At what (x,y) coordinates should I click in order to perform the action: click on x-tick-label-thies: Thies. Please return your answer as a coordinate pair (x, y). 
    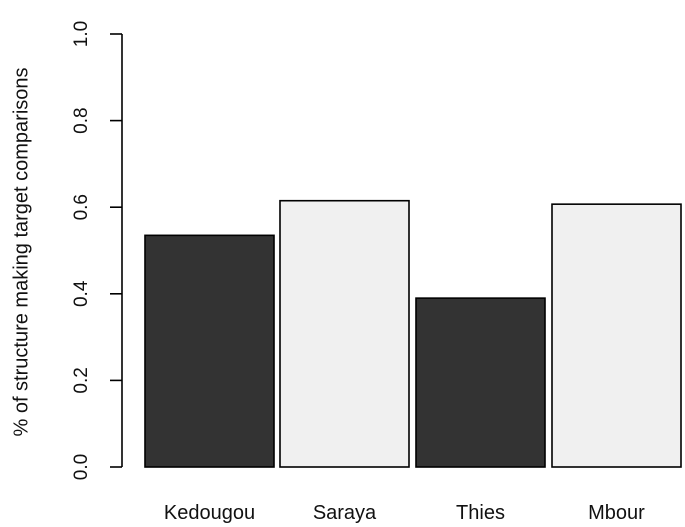
    Looking at the image, I should click on (480, 513).